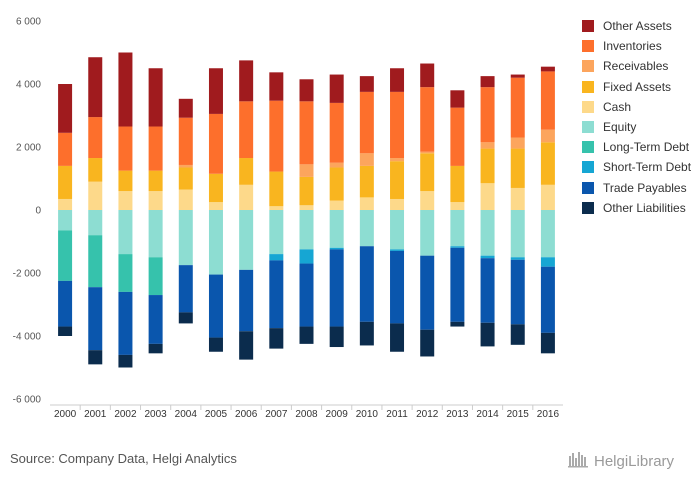  What do you see at coordinates (644, 207) in the screenshot?
I see `legend-label: Other Liabilities` at bounding box center [644, 207].